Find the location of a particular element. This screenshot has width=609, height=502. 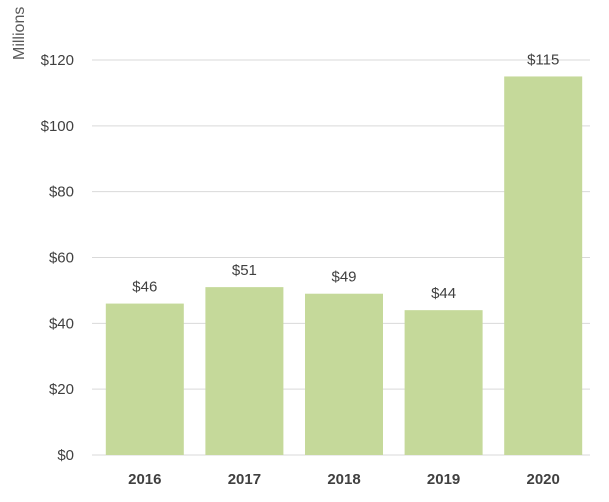

x-tick-label-2016: 2016 is located at coordinates (144, 479).